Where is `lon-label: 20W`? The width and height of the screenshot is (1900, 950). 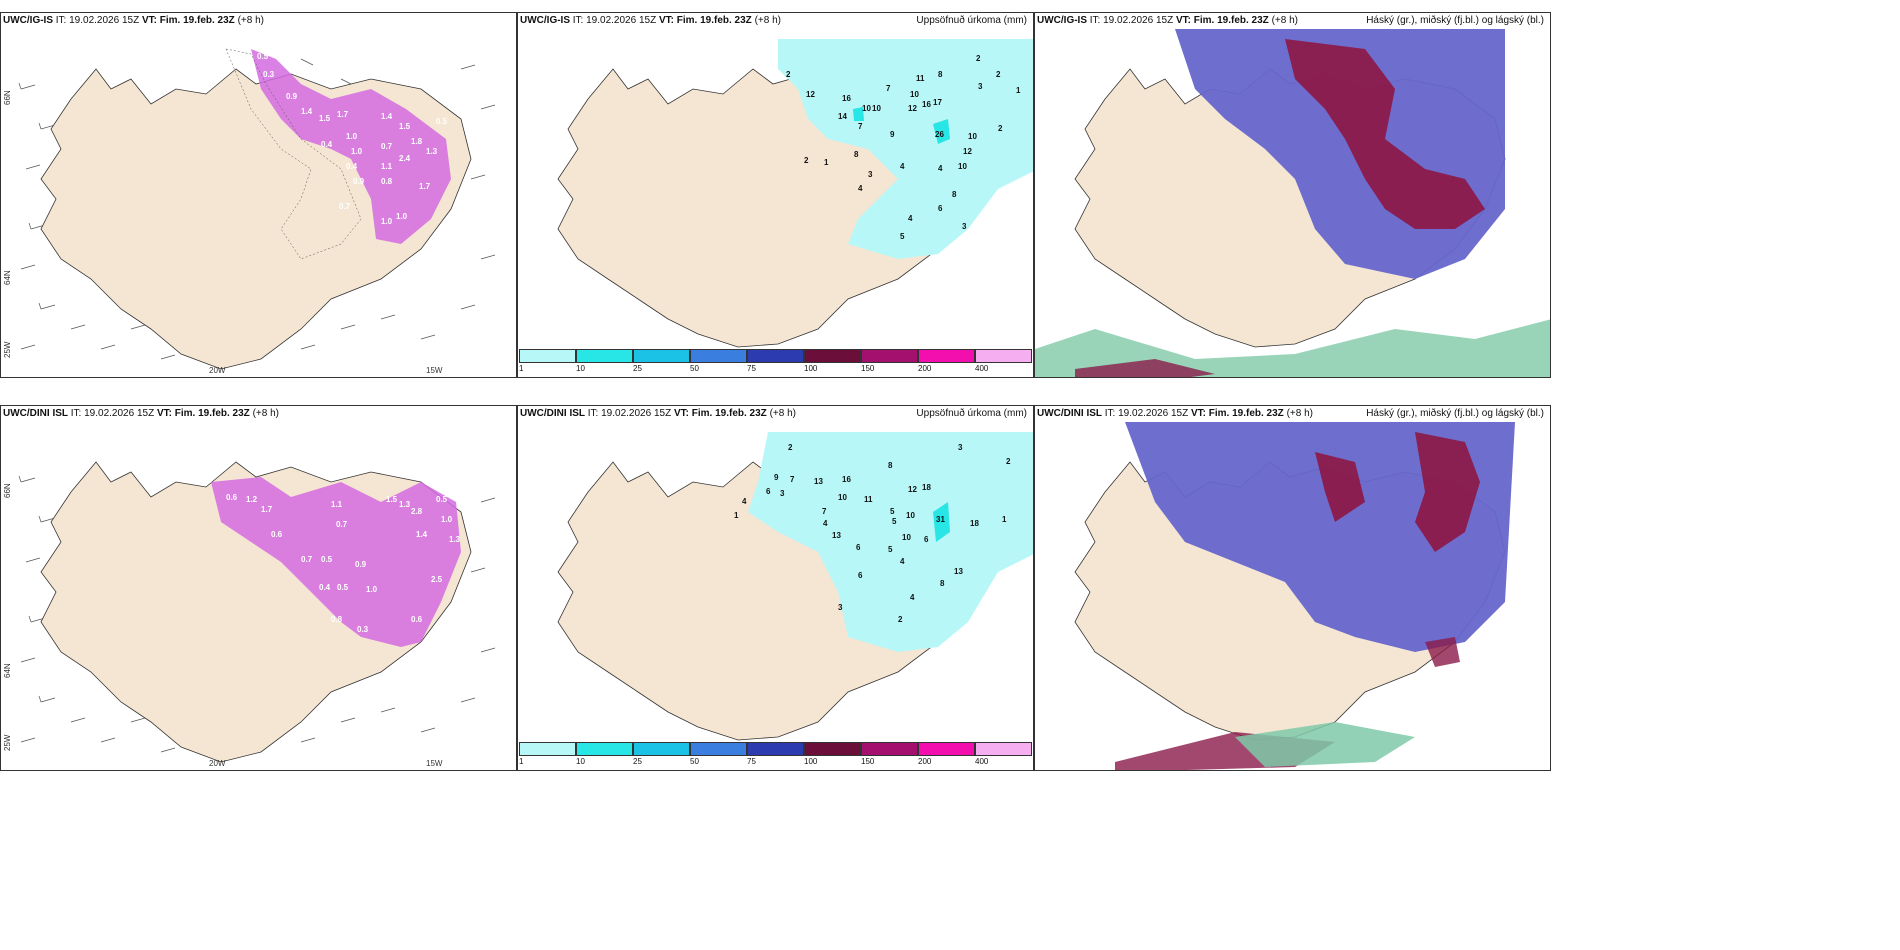 lon-label: 20W is located at coordinates (217, 763).